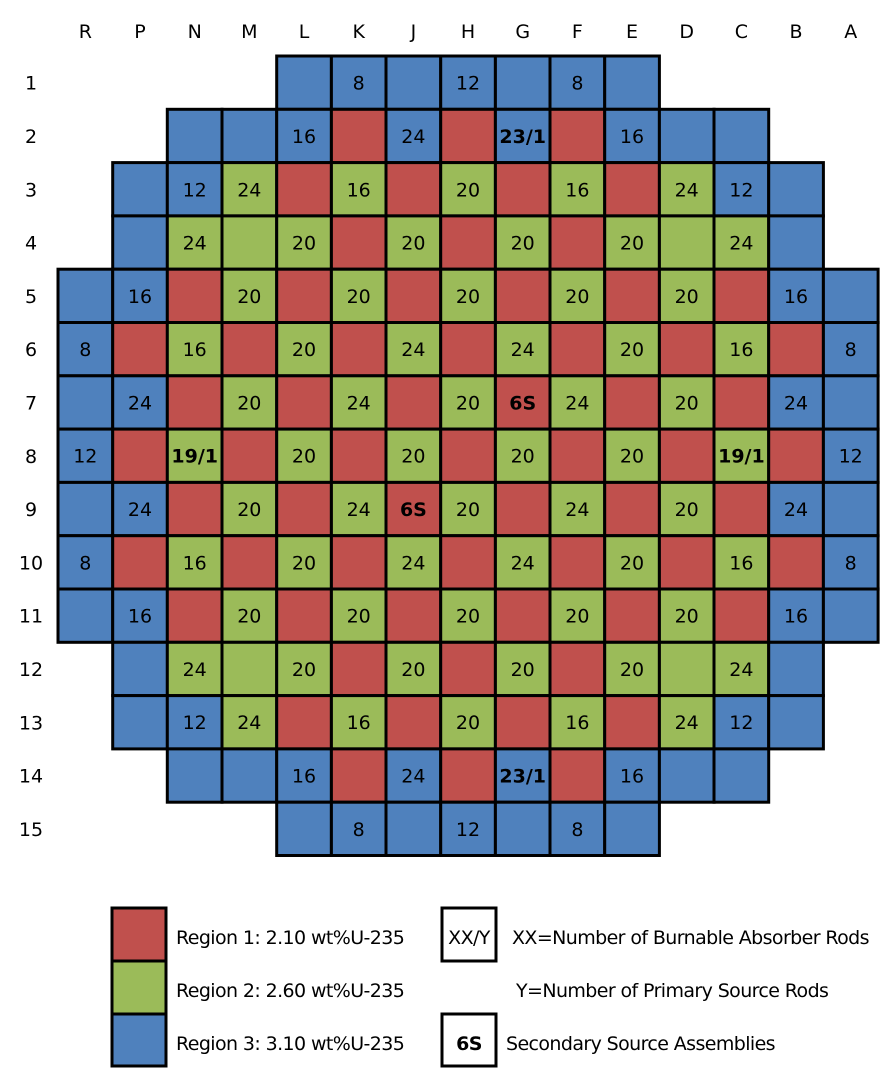 Image resolution: width=882 pixels, height=1068 pixels. Describe the element at coordinates (632, 670) in the screenshot. I see `assembly-label-E-12: 20` at that location.